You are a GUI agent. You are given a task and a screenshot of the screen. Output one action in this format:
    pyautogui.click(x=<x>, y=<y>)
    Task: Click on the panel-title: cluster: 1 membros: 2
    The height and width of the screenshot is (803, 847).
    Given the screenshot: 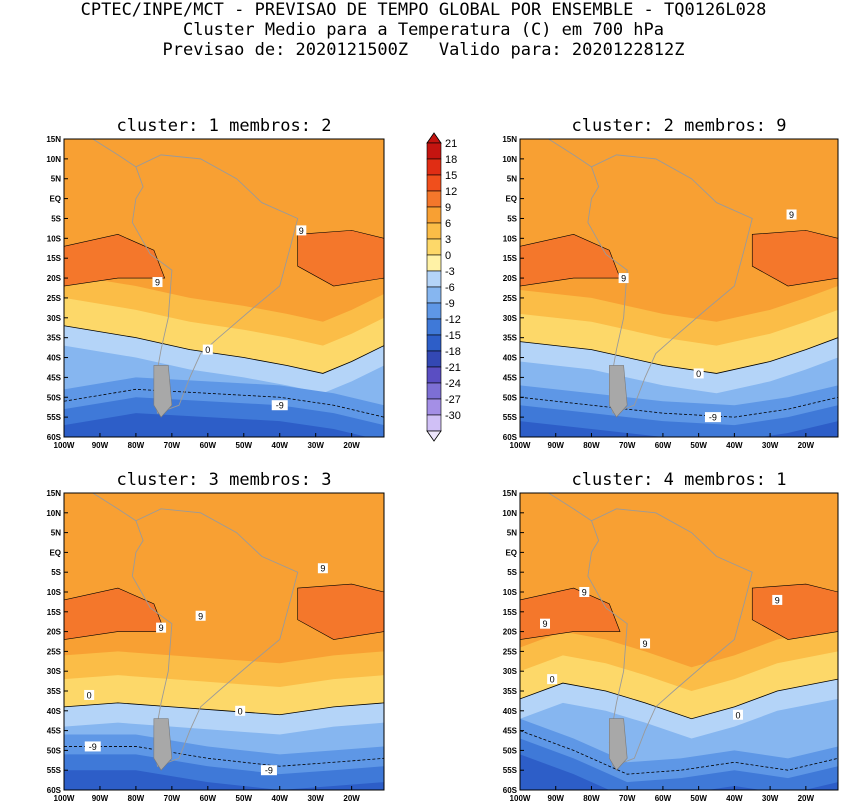 What is the action you would take?
    pyautogui.click(x=224, y=126)
    